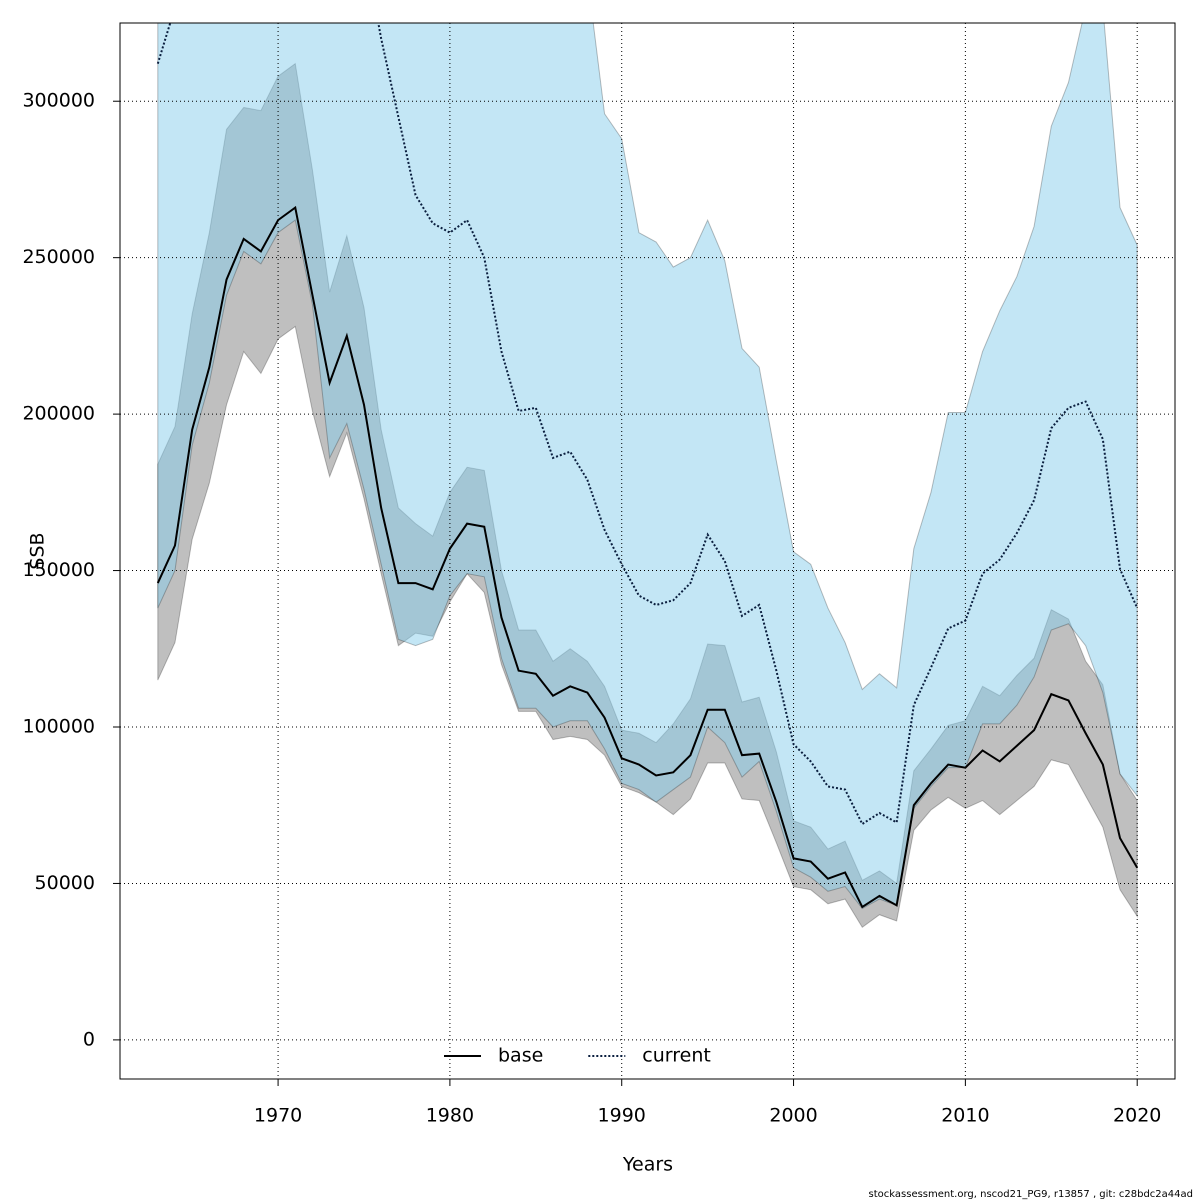  Describe the element at coordinates (58, 257) in the screenshot. I see `y-tick-label: 250000` at that location.